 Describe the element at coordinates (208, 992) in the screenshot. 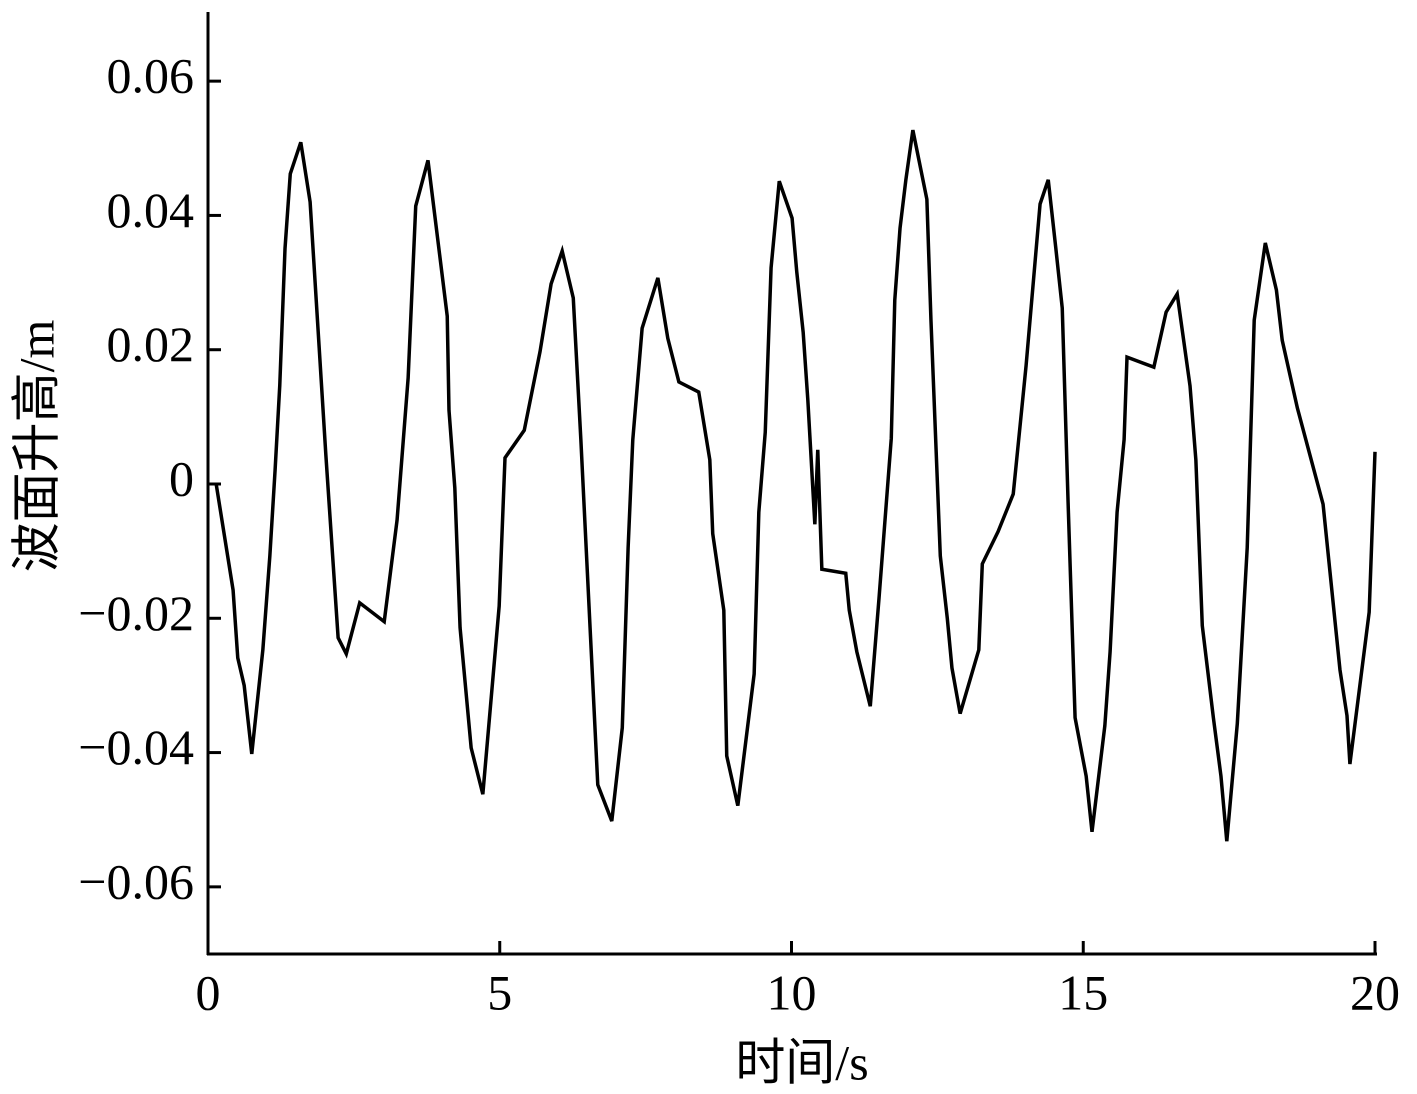

I see `x-tick-label: 0` at that location.